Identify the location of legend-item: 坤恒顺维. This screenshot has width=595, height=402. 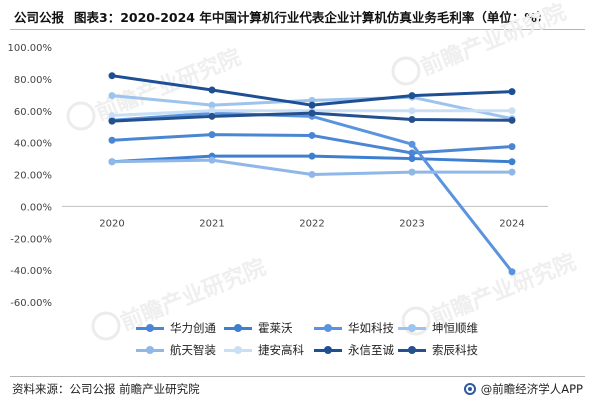
(438, 328).